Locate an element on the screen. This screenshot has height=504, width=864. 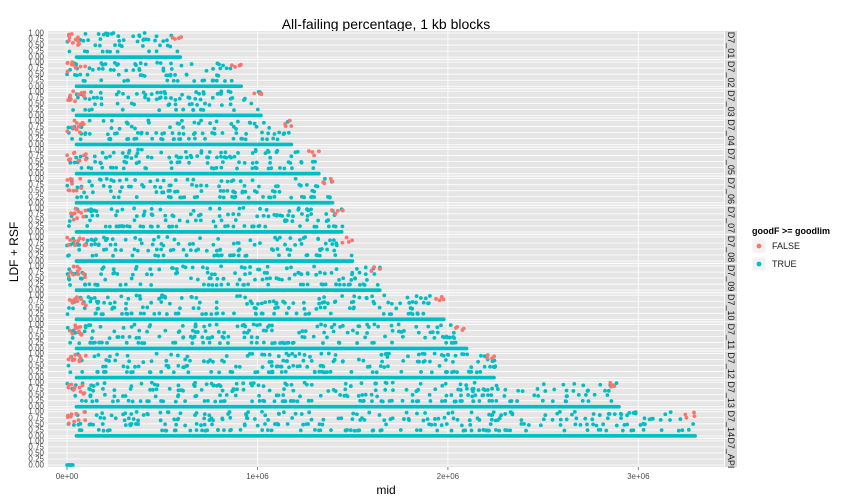
y-tick-label: 0.25 is located at coordinates (36, 284).